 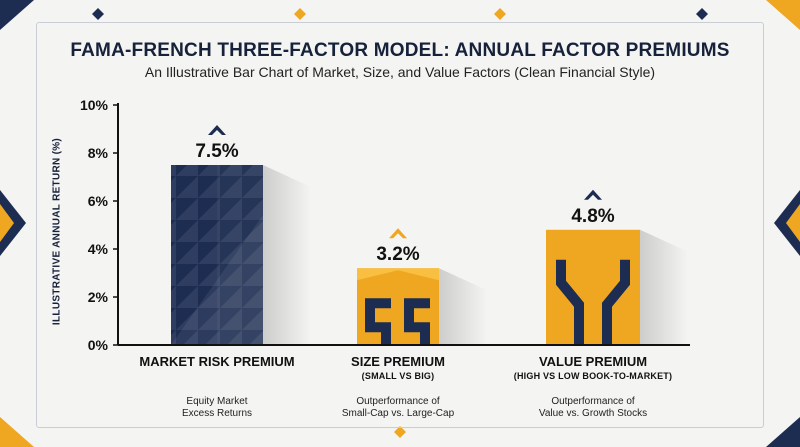 What do you see at coordinates (98, 249) in the screenshot?
I see `y-tick-label: 4%` at bounding box center [98, 249].